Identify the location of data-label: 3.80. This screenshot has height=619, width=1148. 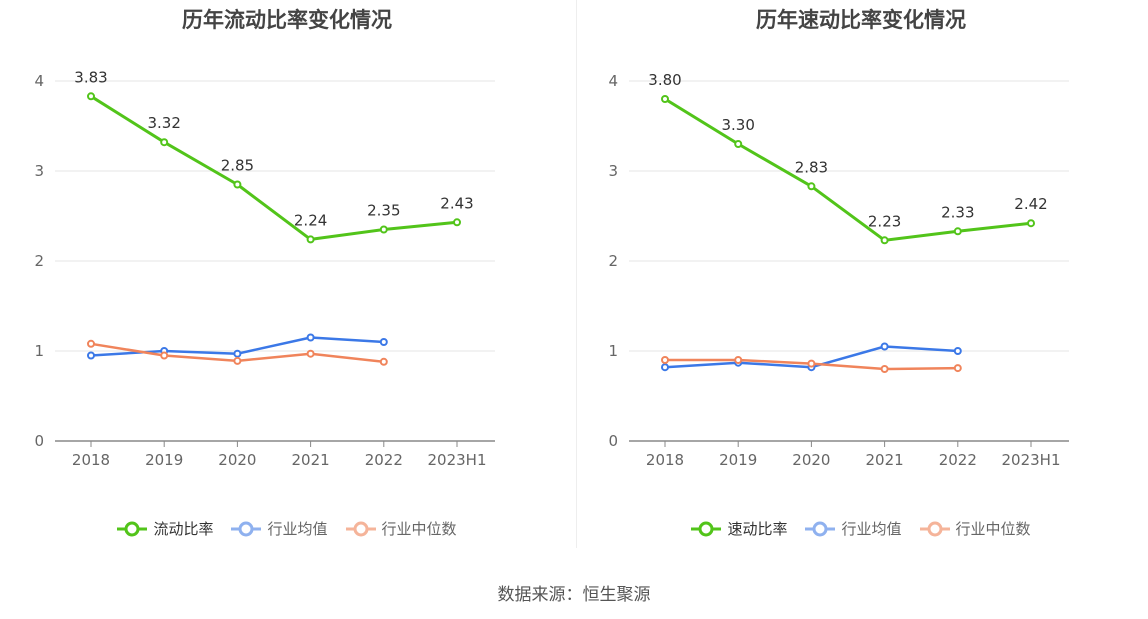
(664, 80).